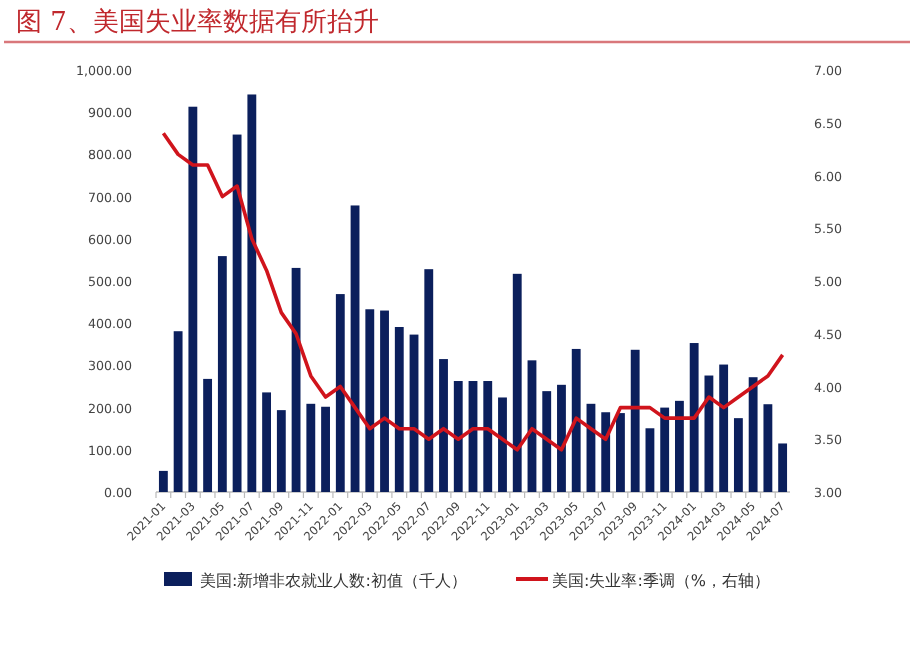  Describe the element at coordinates (333, 581) in the screenshot. I see `legend-label: 美国:新增非农就业人数:初值（千人）` at that location.